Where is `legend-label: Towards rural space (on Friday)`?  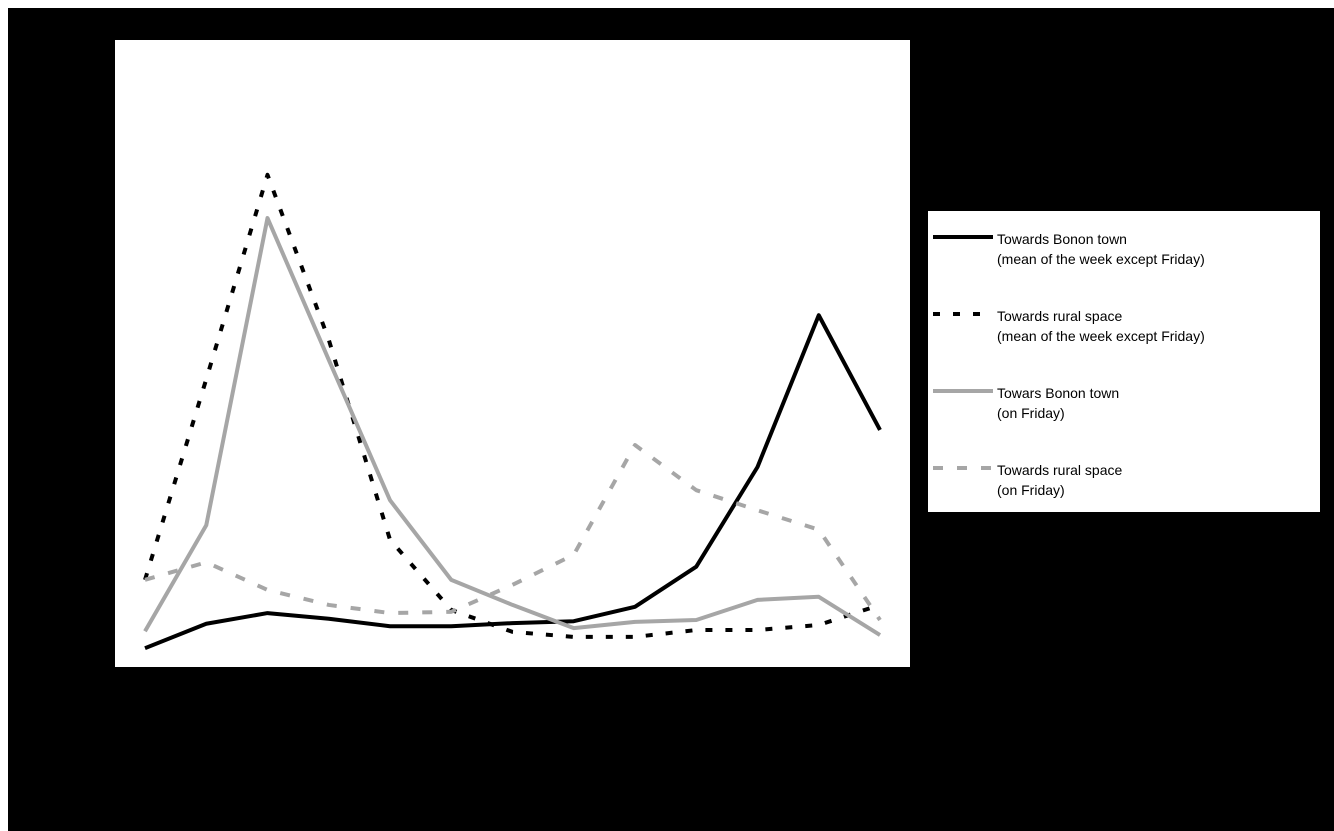
legend-label: Towards rural space (on Friday) is located at coordinates (1060, 480).